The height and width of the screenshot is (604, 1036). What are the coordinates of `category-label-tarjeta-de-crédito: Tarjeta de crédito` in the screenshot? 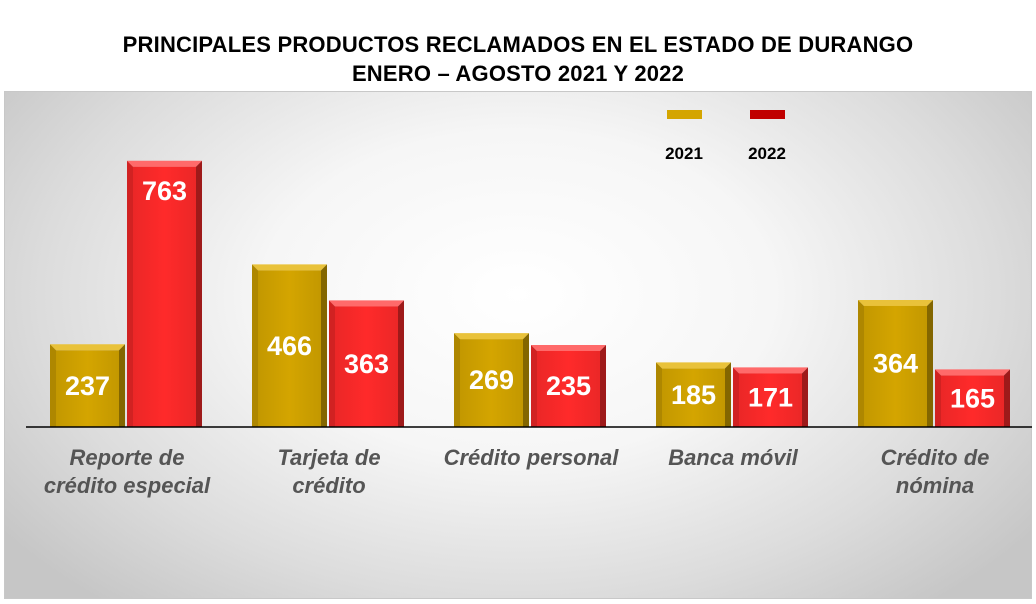 It's located at (328, 471).